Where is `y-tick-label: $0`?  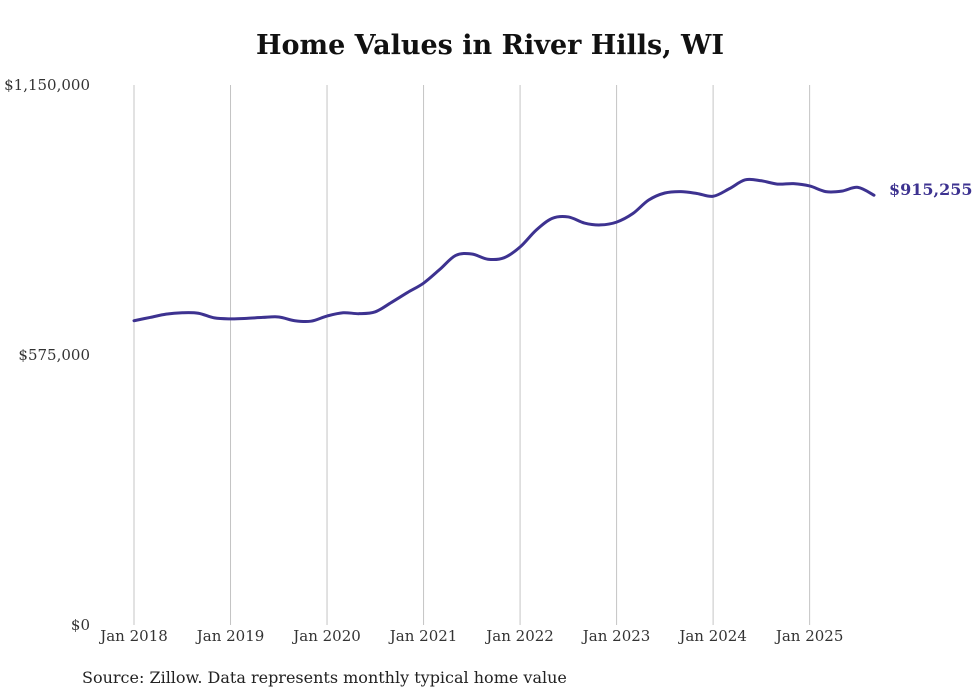
y-tick-label: $0 is located at coordinates (80, 625).